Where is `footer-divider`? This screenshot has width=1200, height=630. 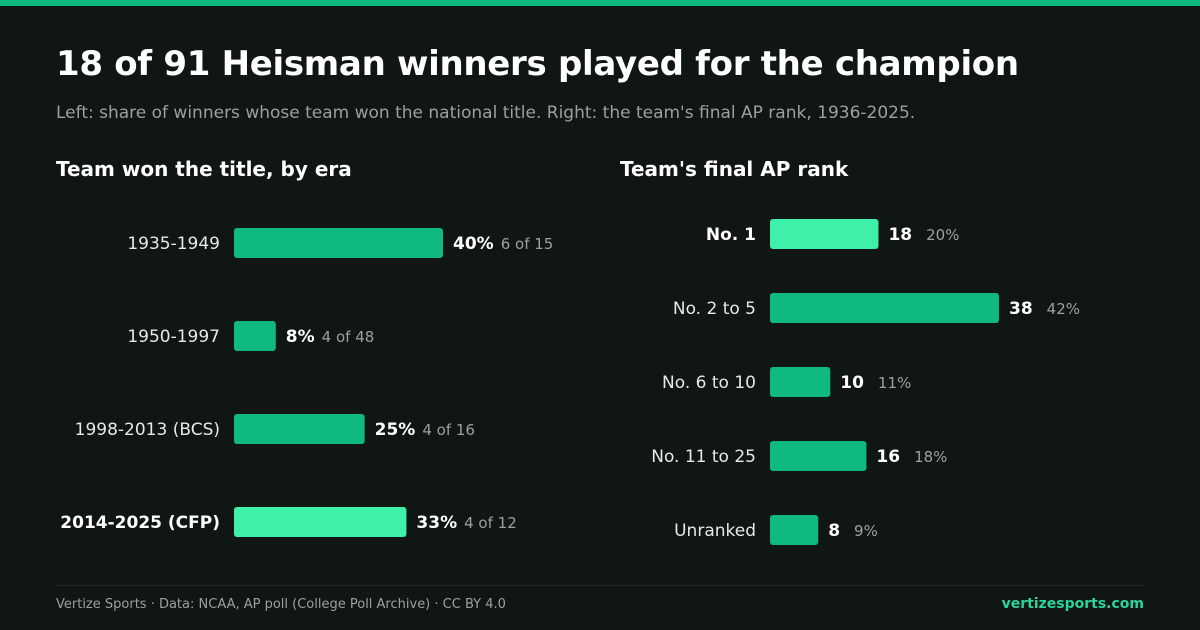
footer-divider is located at coordinates (600, 585).